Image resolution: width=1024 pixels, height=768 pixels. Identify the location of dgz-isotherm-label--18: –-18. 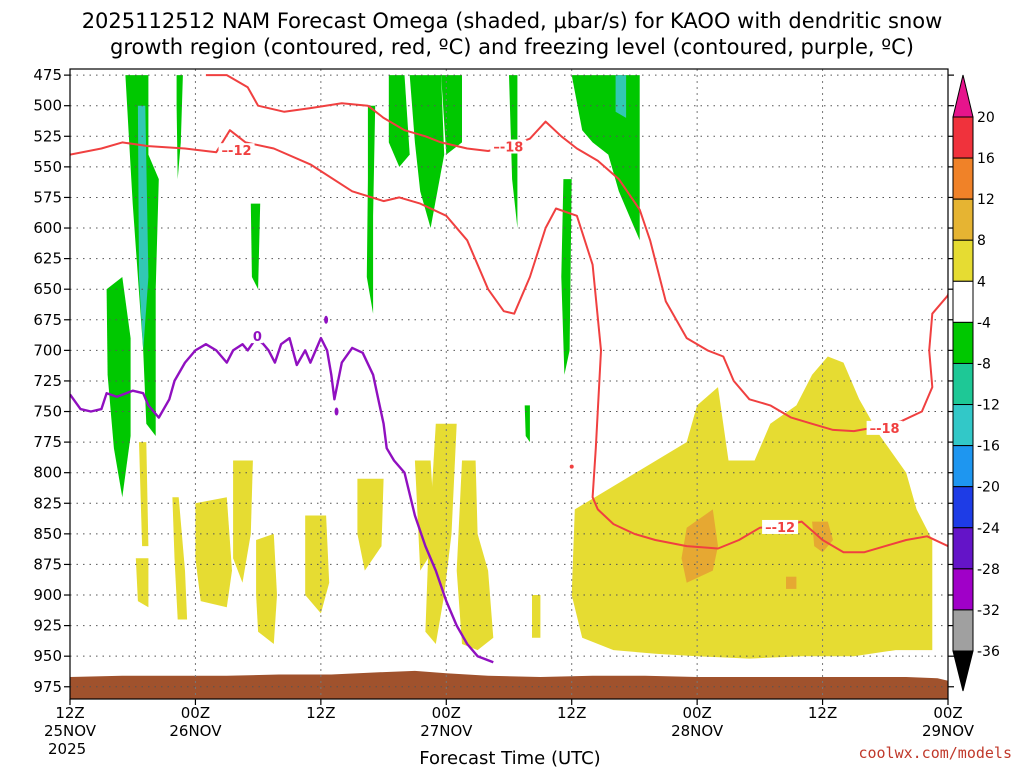
(508, 148).